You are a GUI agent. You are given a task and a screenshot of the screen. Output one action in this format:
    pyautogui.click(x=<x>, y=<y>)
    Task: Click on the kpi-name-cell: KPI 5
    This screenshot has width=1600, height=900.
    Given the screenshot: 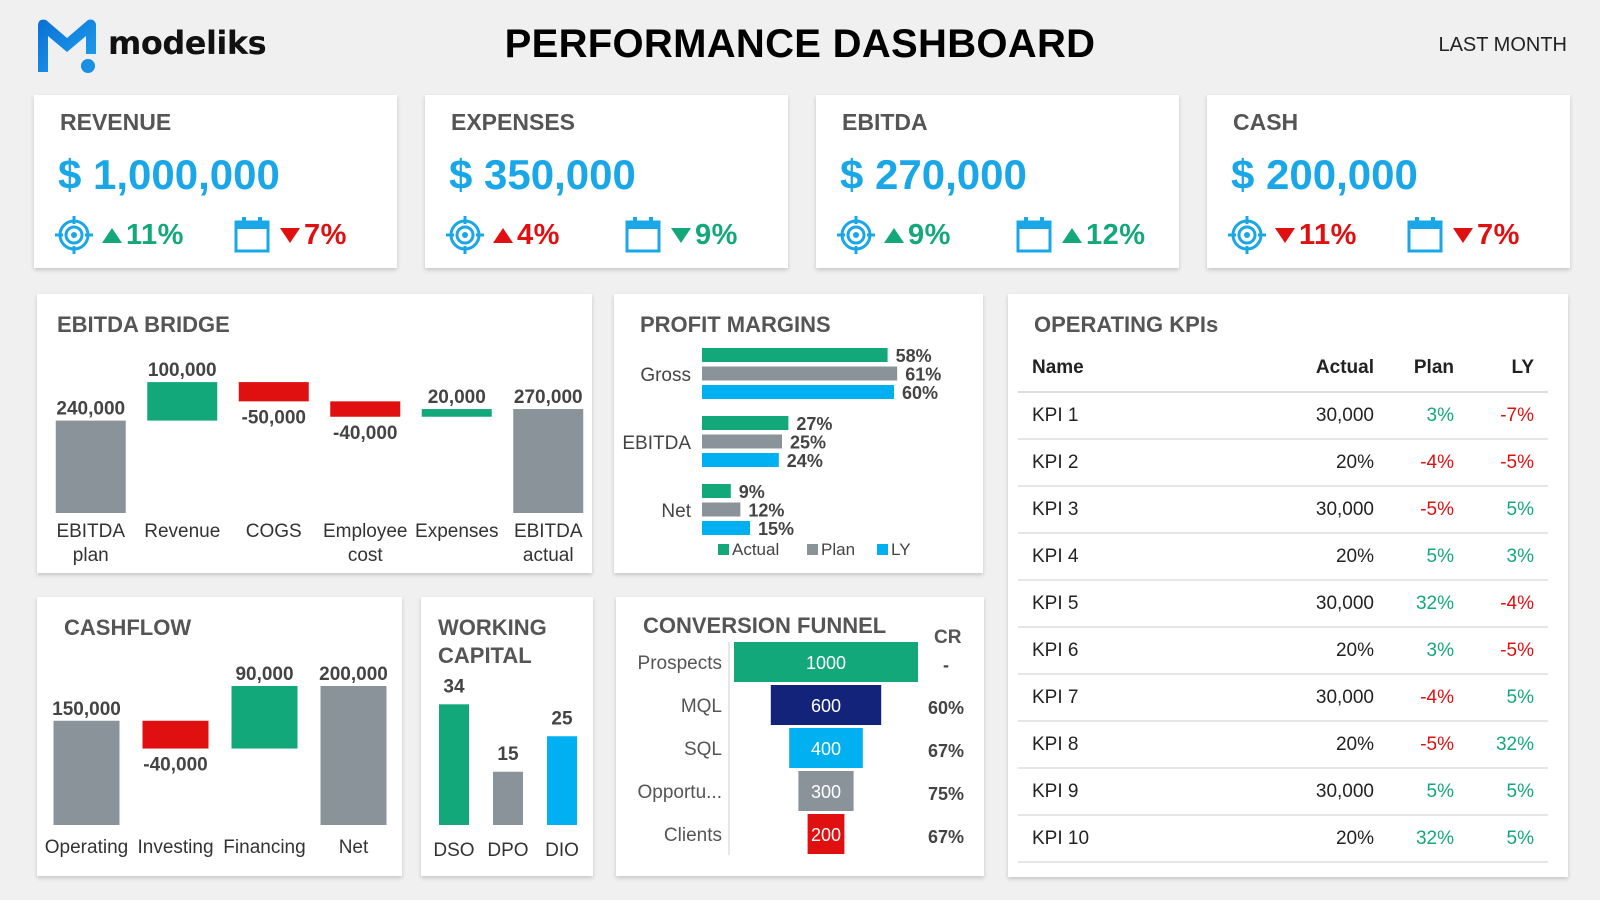 What is the action you would take?
    pyautogui.click(x=1143, y=604)
    